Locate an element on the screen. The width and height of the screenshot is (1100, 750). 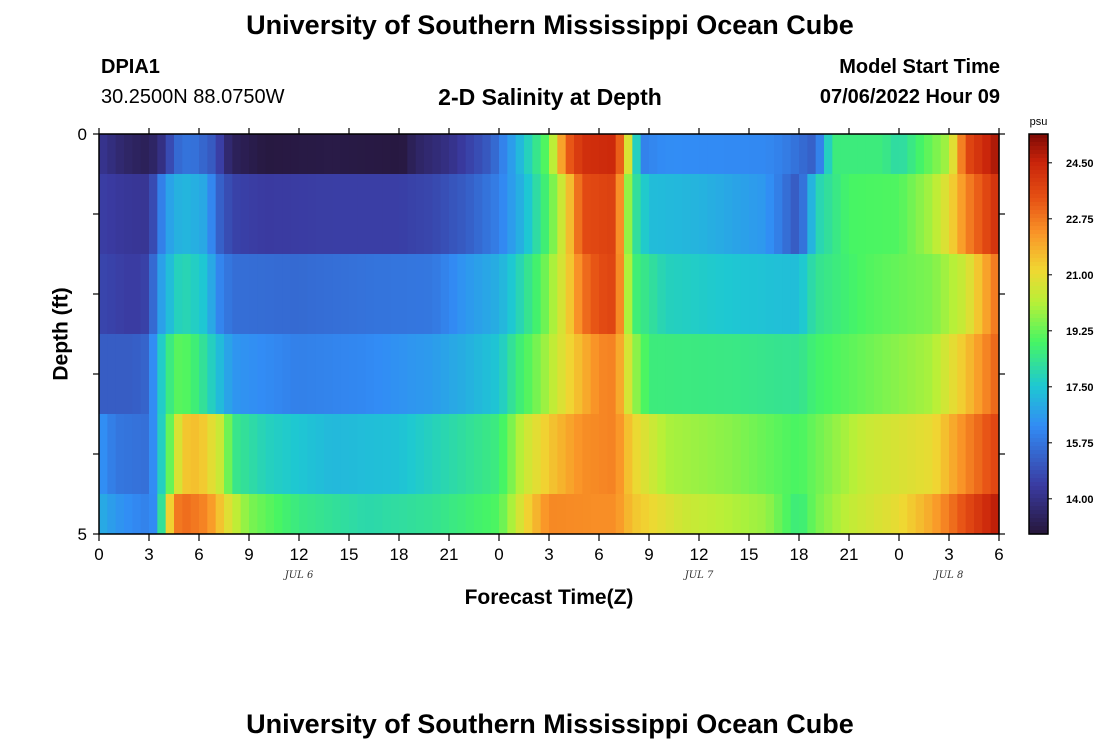
colorbar: psu 14.00 15.75 17.50 19.25 21.00 22.75 24.50 is located at coordinates (1061, 325).